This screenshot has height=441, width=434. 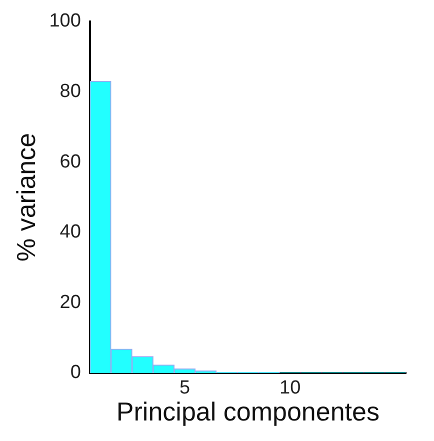 What do you see at coordinates (248, 411) in the screenshot?
I see `x-axis-title: Principal componentes` at bounding box center [248, 411].